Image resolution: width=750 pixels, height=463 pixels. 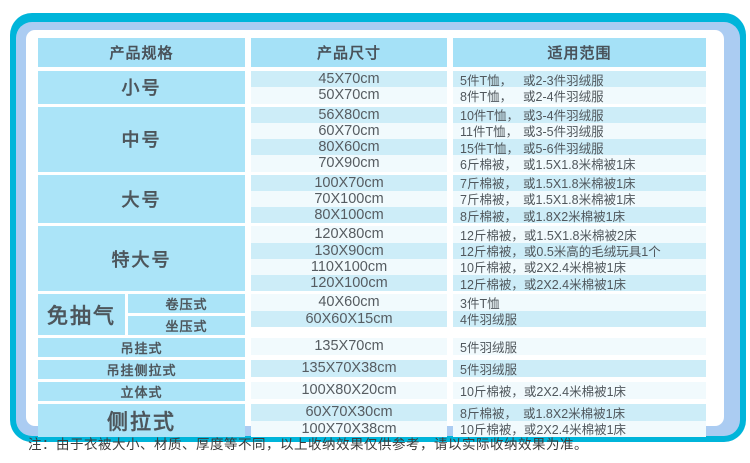 I want to click on table-row: 56X80cm 10件T恤， 或3-4件羽绒服, so click(x=478, y=115).